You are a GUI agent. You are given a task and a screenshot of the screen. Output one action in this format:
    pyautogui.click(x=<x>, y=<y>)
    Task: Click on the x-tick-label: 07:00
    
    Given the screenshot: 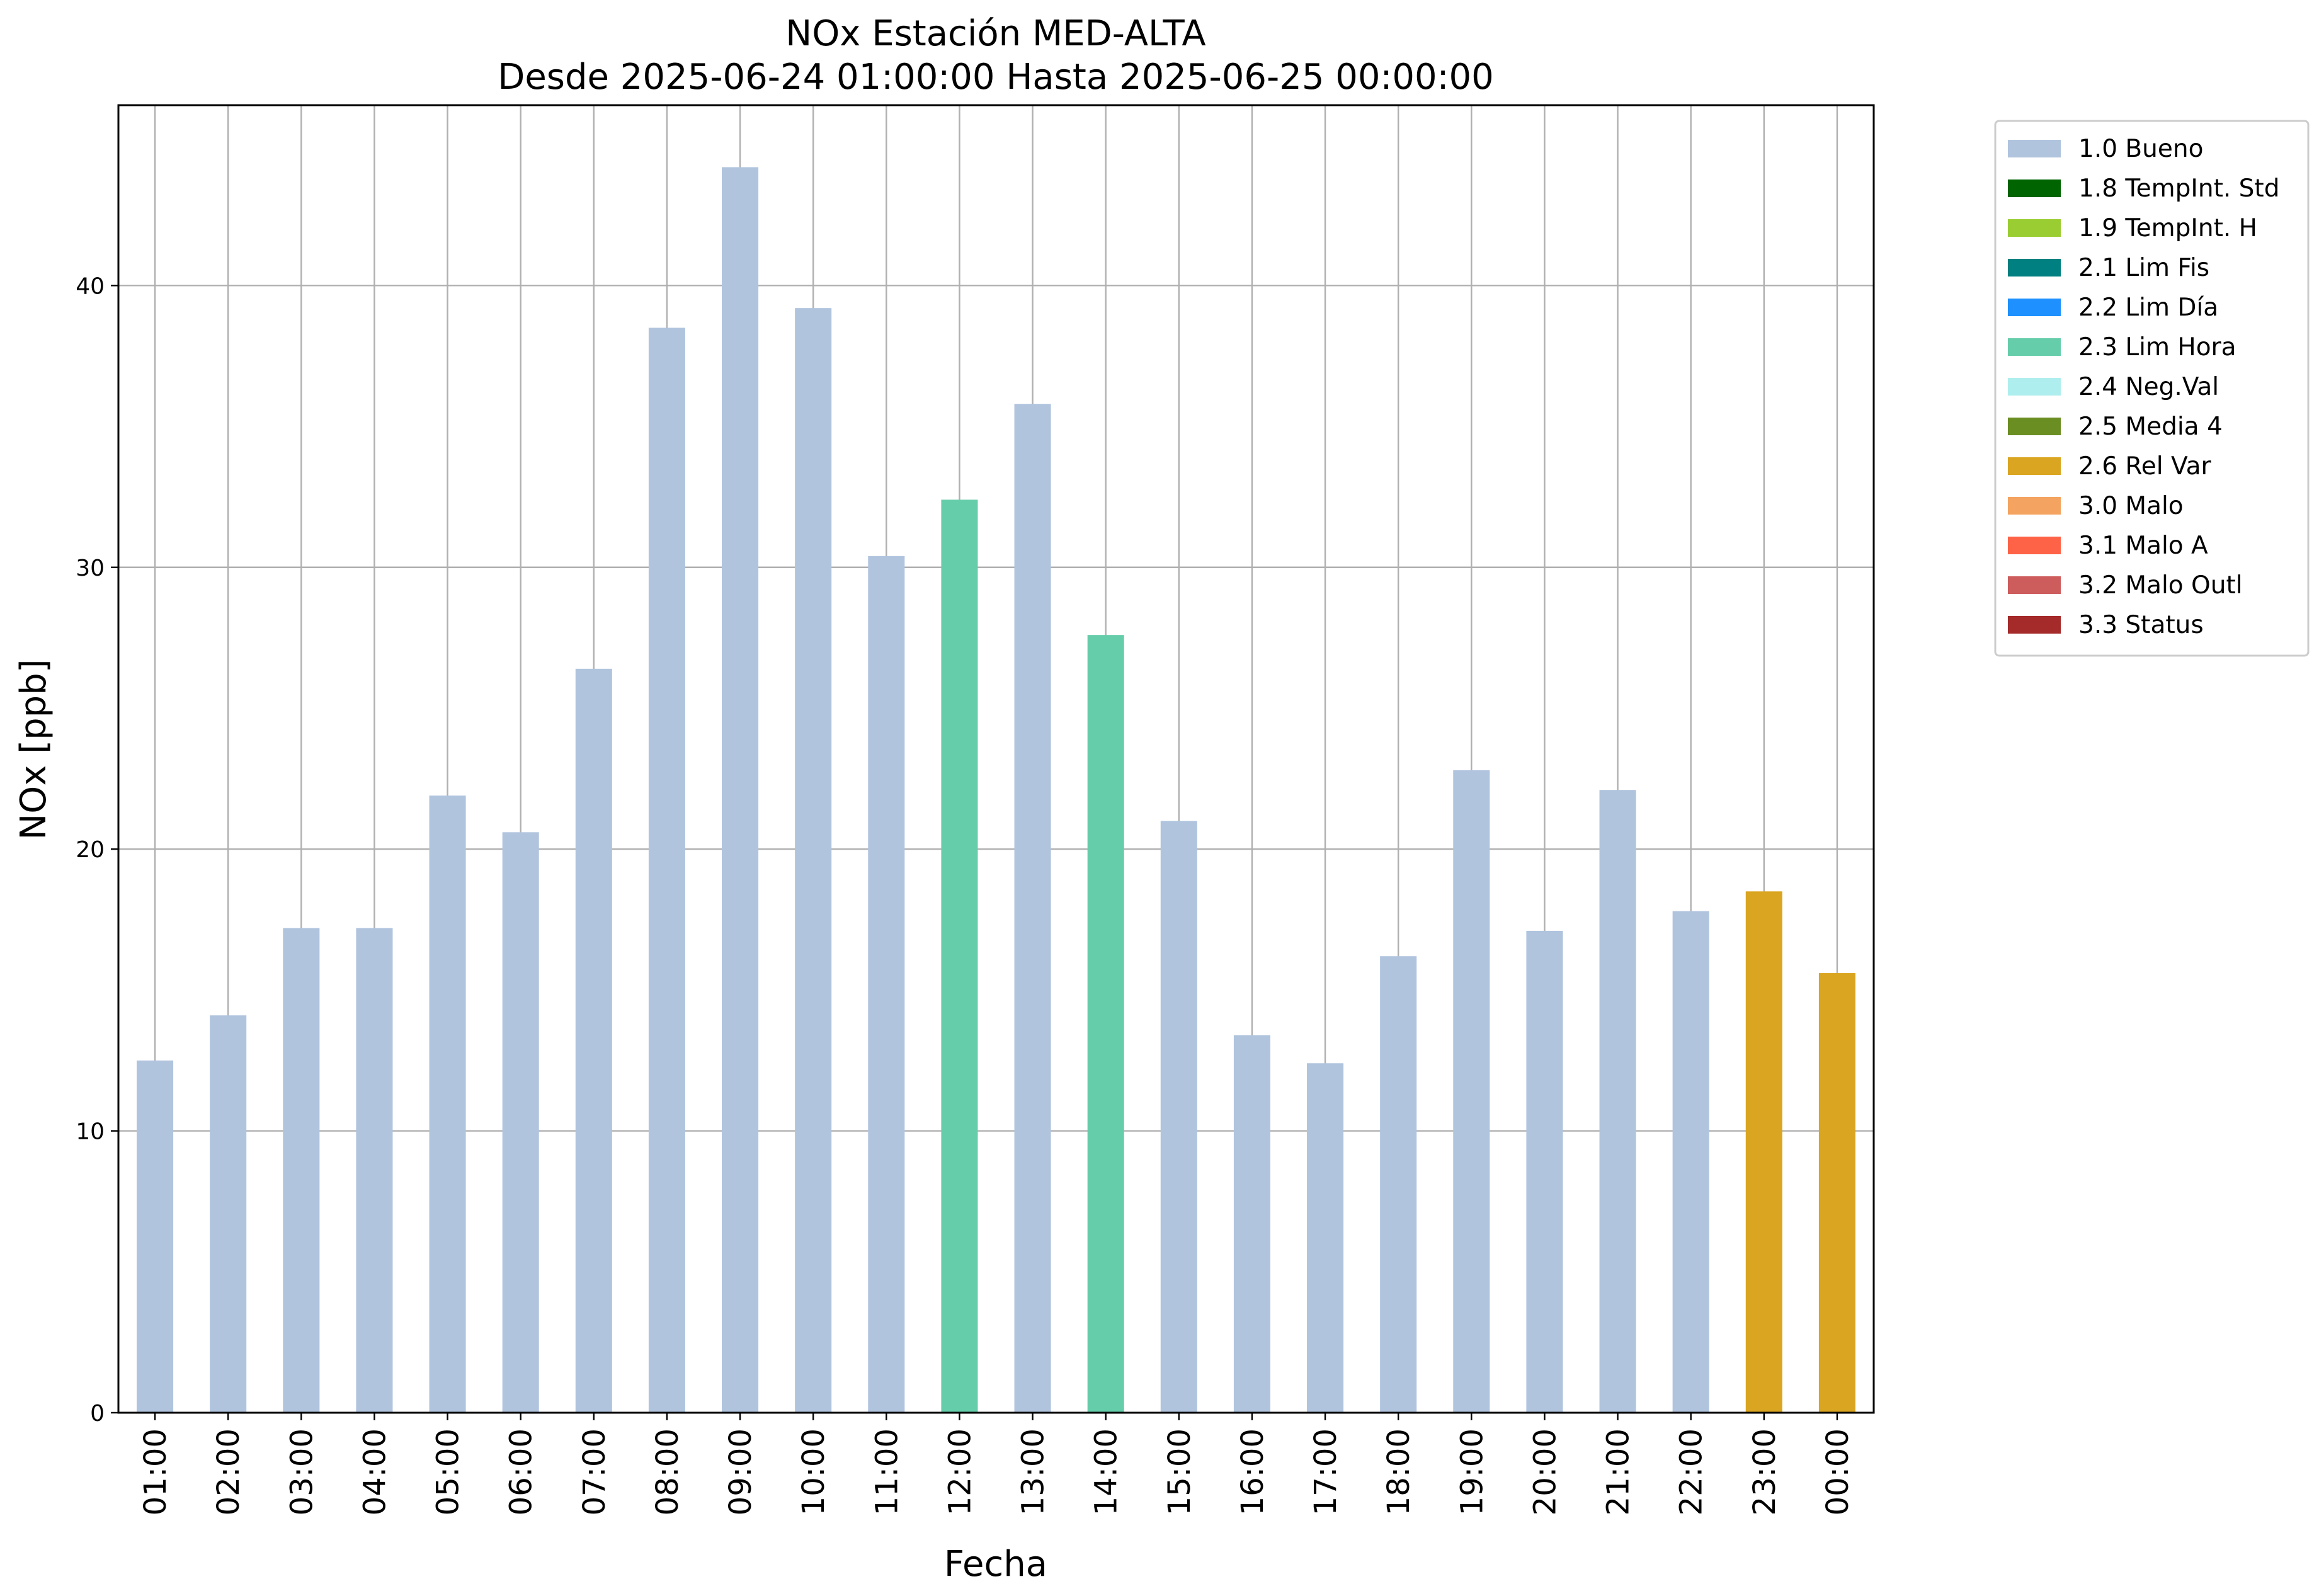 What is the action you would take?
    pyautogui.click(x=594, y=1471)
    